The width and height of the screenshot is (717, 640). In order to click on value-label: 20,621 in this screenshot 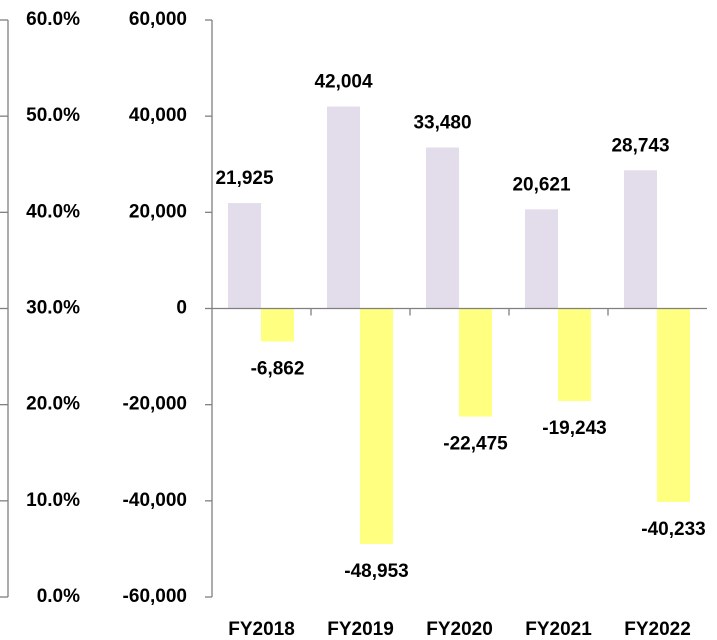, I will do `click(541, 184)`.